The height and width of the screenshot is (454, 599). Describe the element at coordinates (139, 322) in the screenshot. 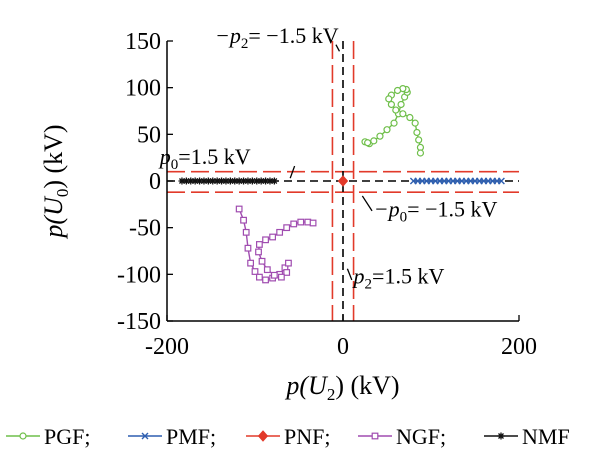

I see `y-tick-label-6: -150` at that location.